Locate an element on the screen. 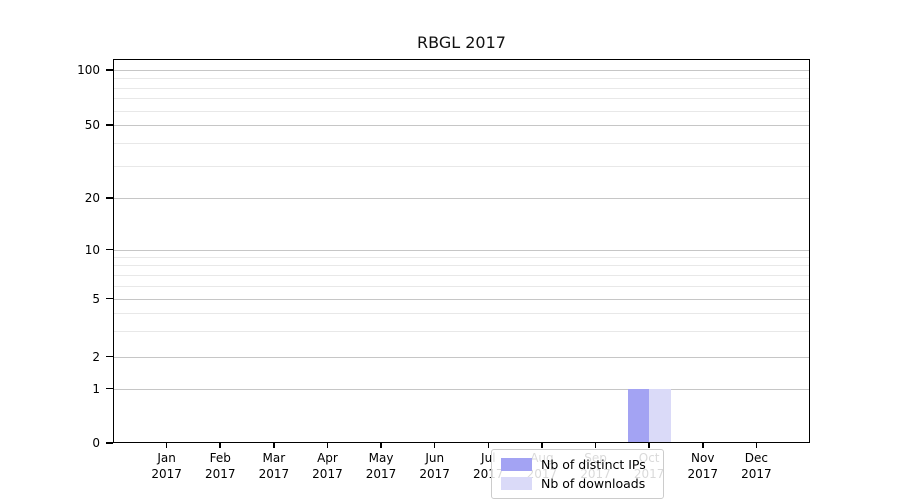  x-tick-mar is located at coordinates (274, 445).